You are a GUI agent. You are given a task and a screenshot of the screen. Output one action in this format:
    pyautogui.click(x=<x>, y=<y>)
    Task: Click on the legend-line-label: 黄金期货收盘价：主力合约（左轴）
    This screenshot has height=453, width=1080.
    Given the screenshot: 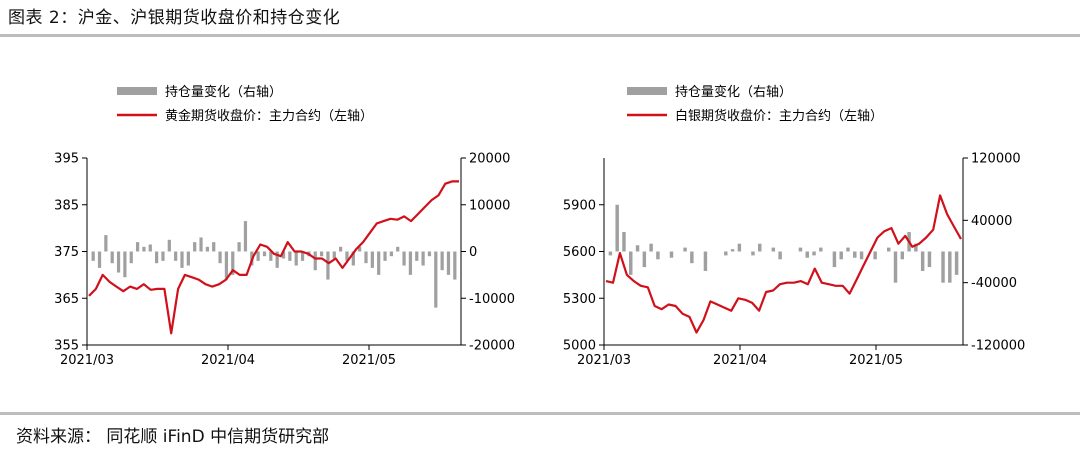 What is the action you would take?
    pyautogui.click(x=269, y=116)
    